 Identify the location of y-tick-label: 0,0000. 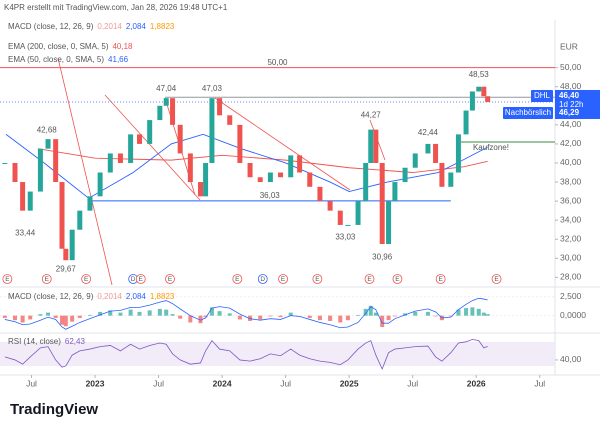
(573, 315).